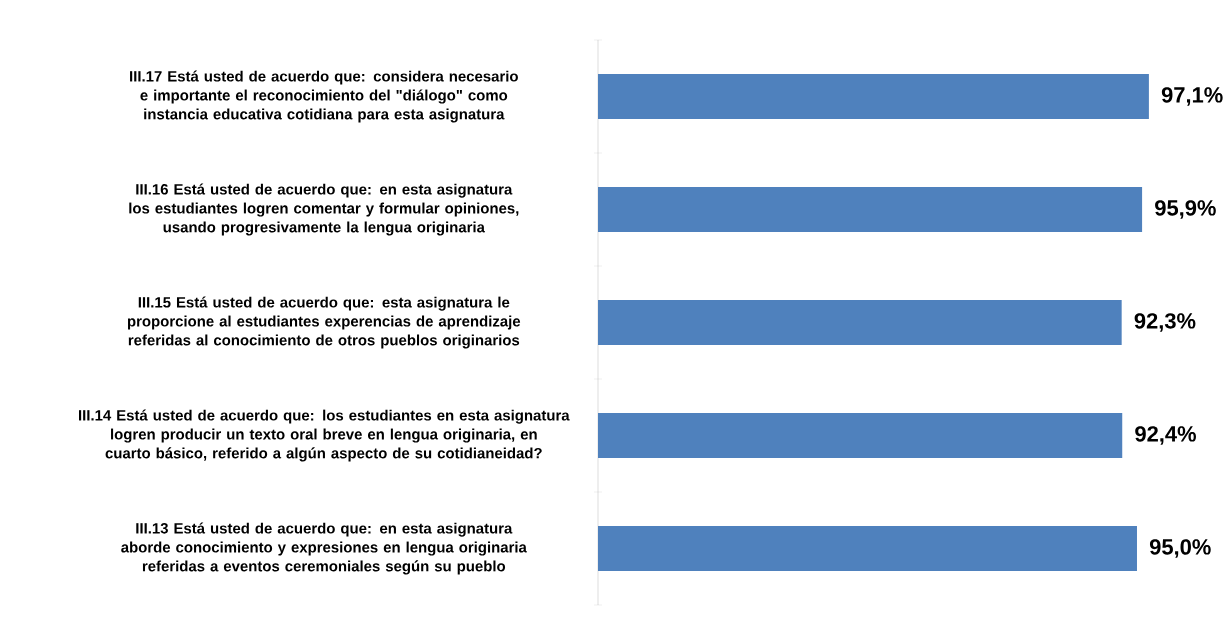 Image resolution: width=1230 pixels, height=633 pixels. I want to click on y-tick-label: III.14 Está usted de acuerdo que: los estudiantes en esta asignatura logren producir un texto oral breve en lengua originaria, en cuarto básico, referido a algún aspecto de su cotidianeidad?, so click(324, 435).